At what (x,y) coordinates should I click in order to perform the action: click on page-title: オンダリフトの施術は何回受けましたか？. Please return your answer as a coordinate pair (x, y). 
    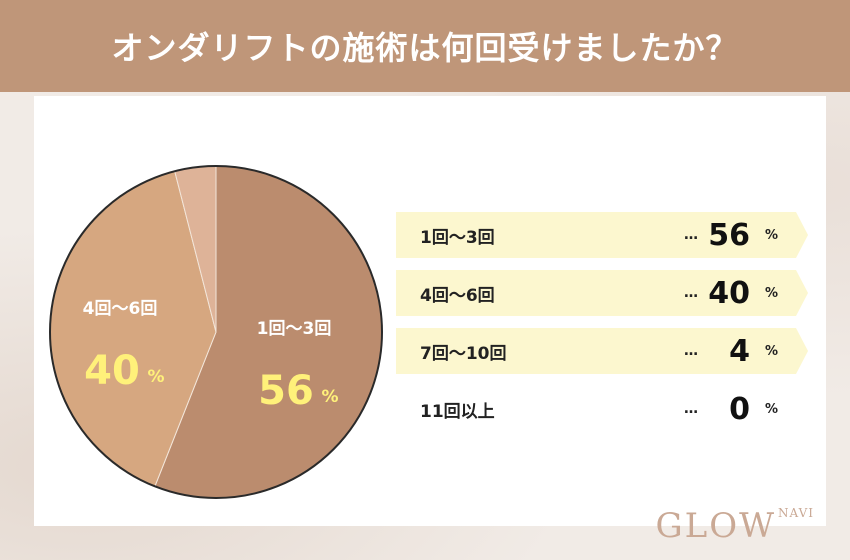
    Looking at the image, I should click on (425, 48).